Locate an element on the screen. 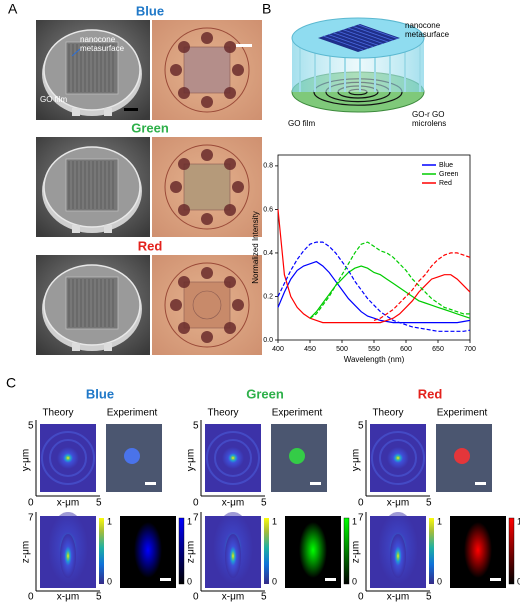 The image size is (520, 603). annotation: metasurface is located at coordinates (102, 48).